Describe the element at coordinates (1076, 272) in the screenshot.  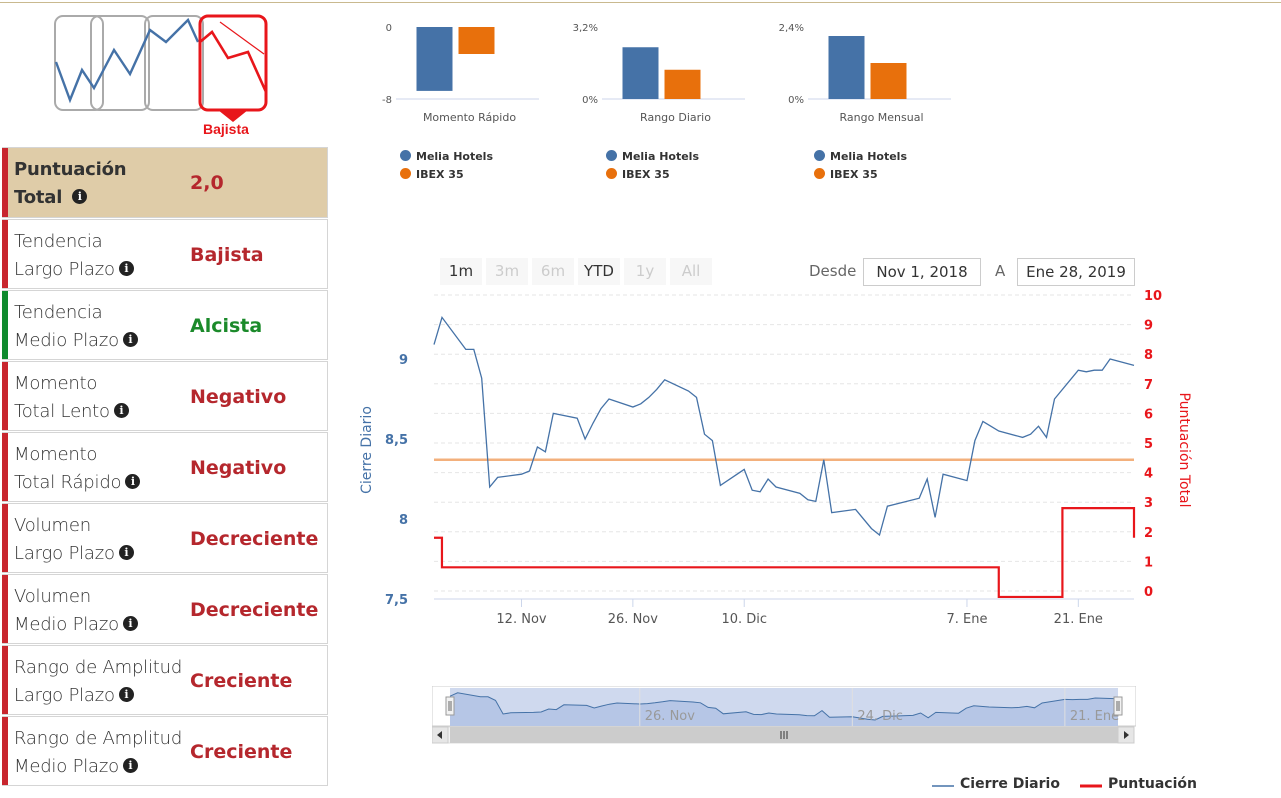
I see `to-date-input: Ene 28, 2019` at that location.